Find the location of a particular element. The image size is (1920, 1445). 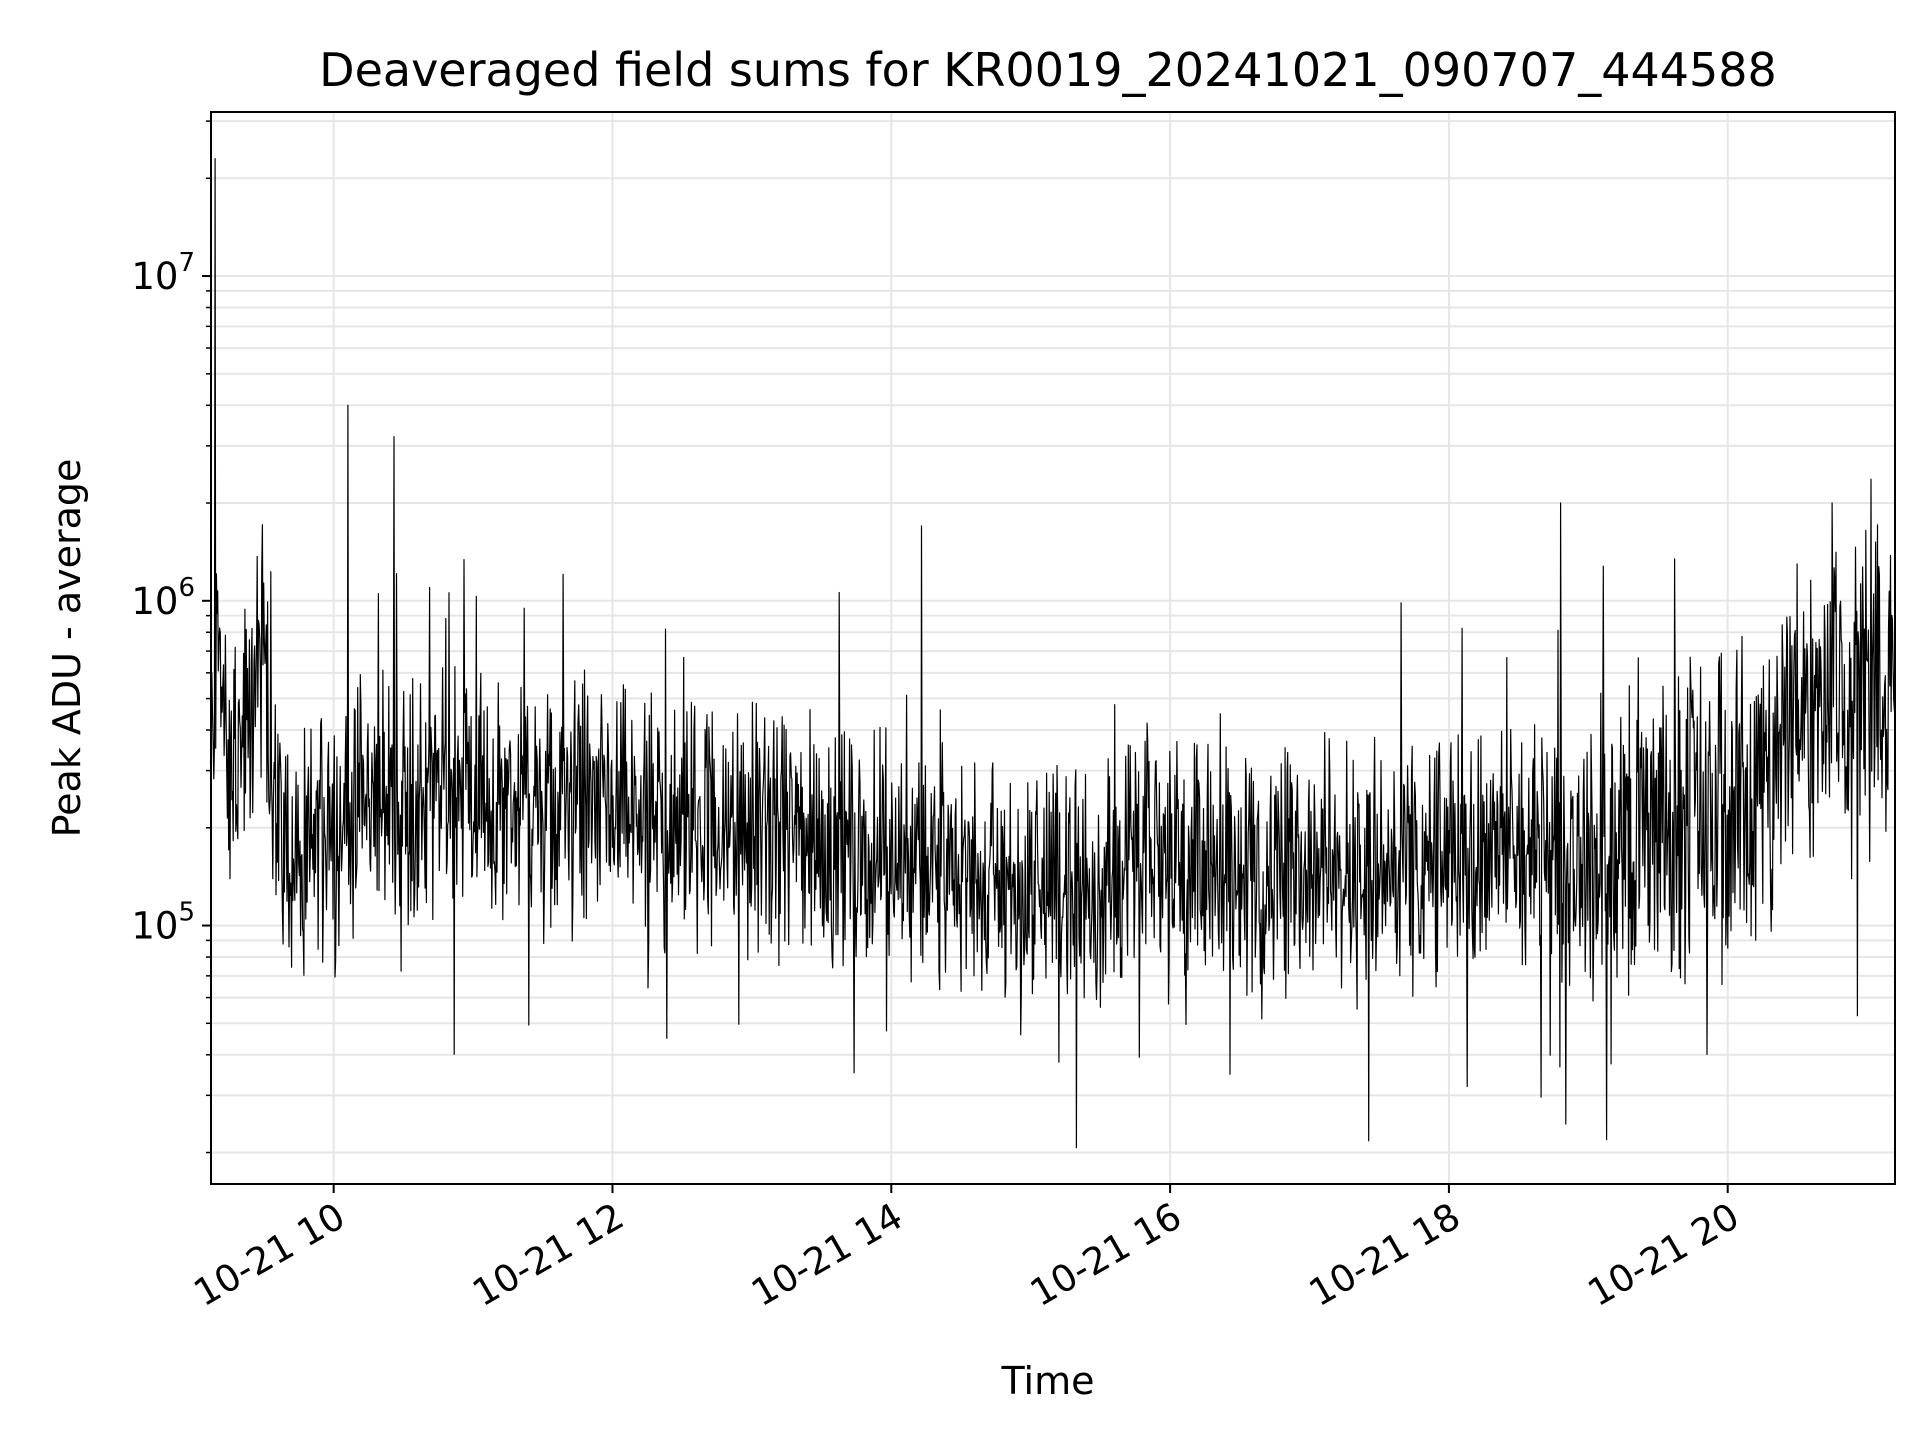

y-tick-label: 10⁷ is located at coordinates (163, 273).